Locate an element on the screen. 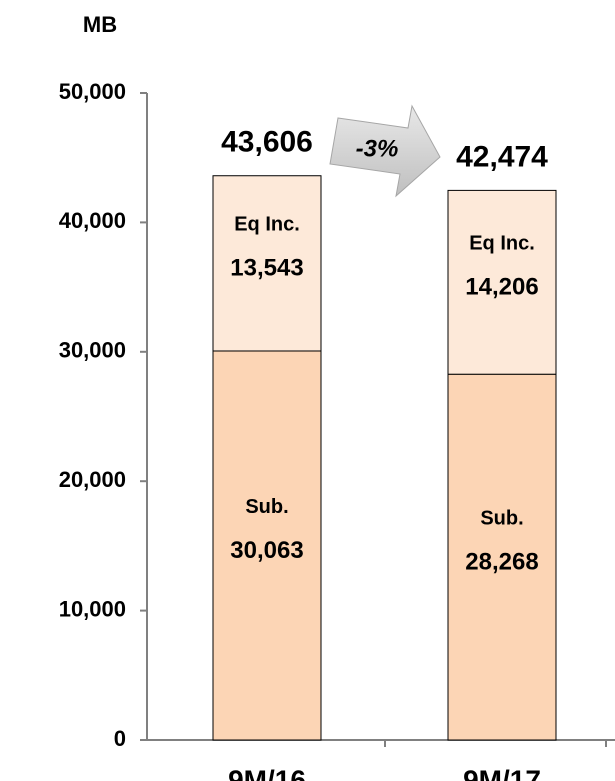 This screenshot has height=781, width=615. y-tick-label: 20,000 is located at coordinates (92, 479).